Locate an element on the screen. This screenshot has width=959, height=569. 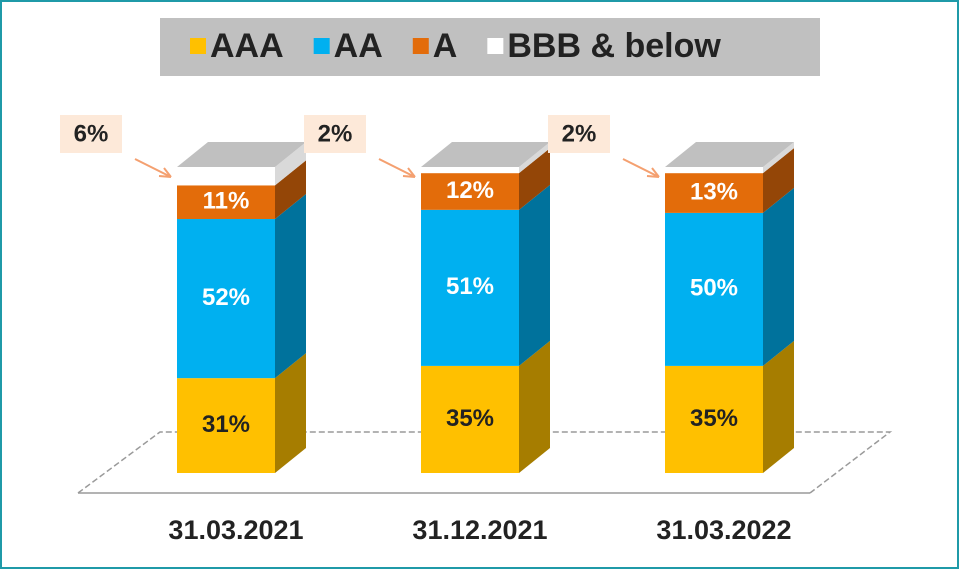
data-label: 13% is located at coordinates (714, 191).